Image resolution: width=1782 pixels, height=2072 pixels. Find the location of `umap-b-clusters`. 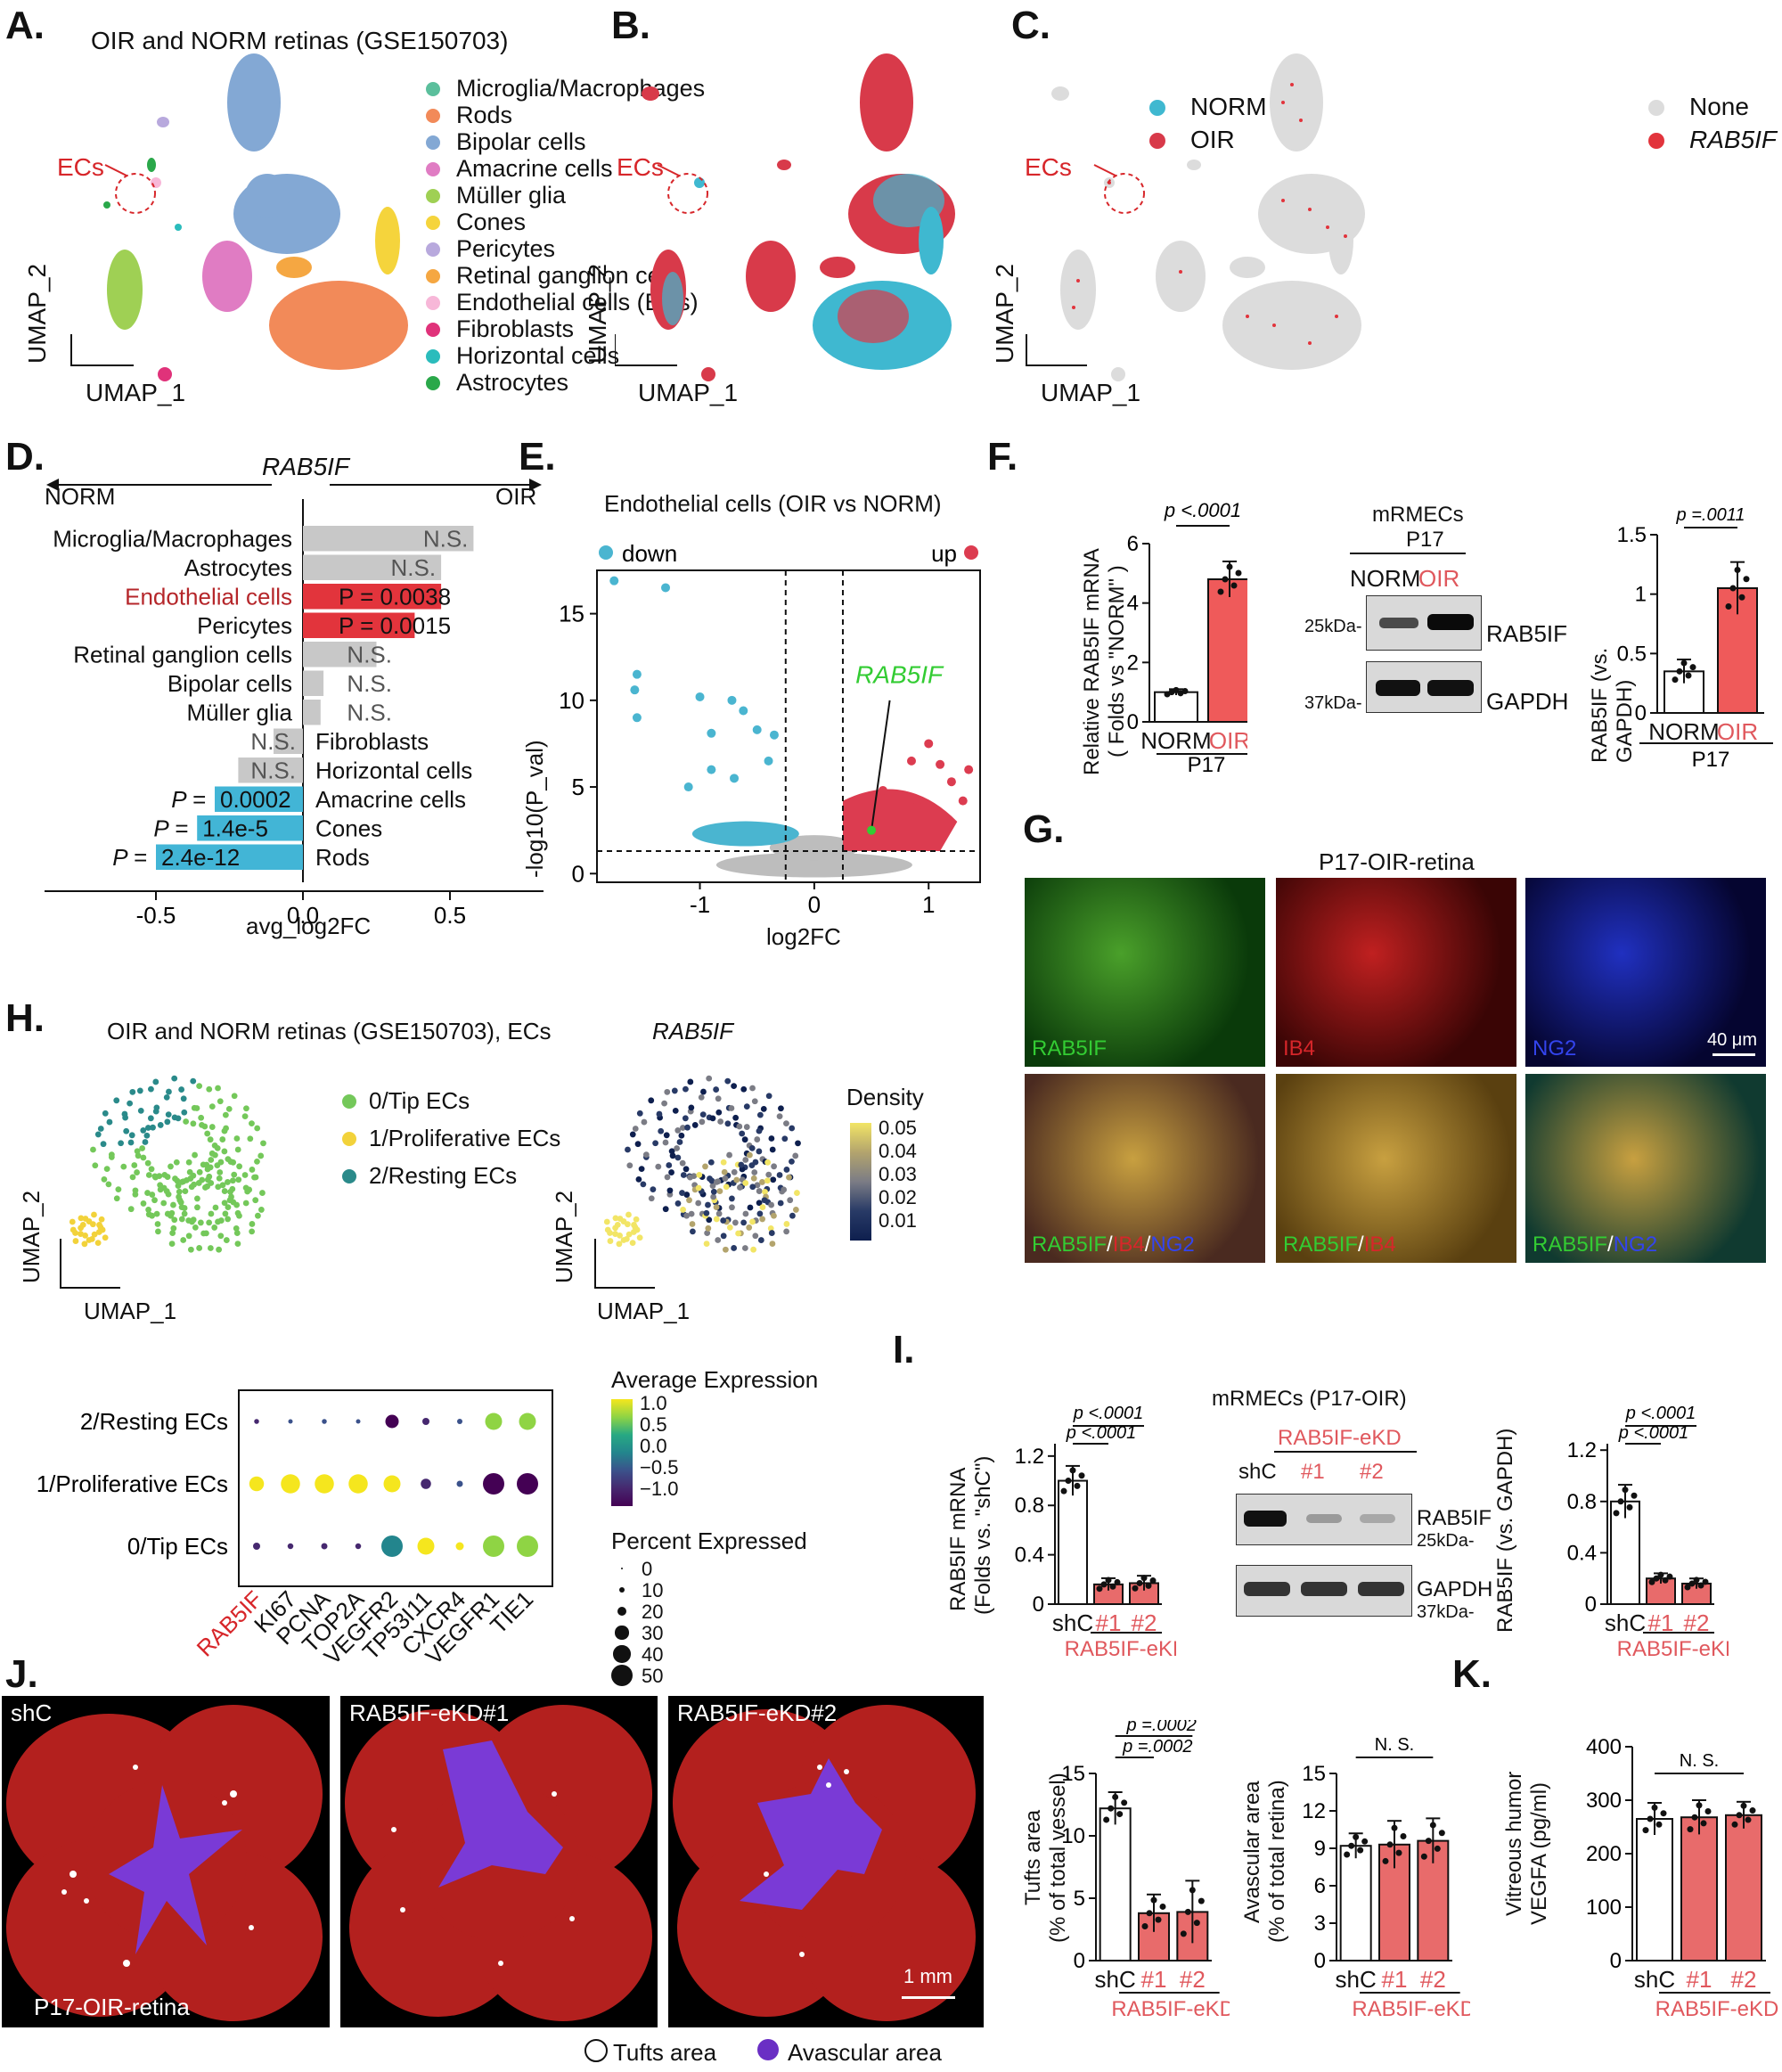

umap-b-clusters is located at coordinates (798, 217).